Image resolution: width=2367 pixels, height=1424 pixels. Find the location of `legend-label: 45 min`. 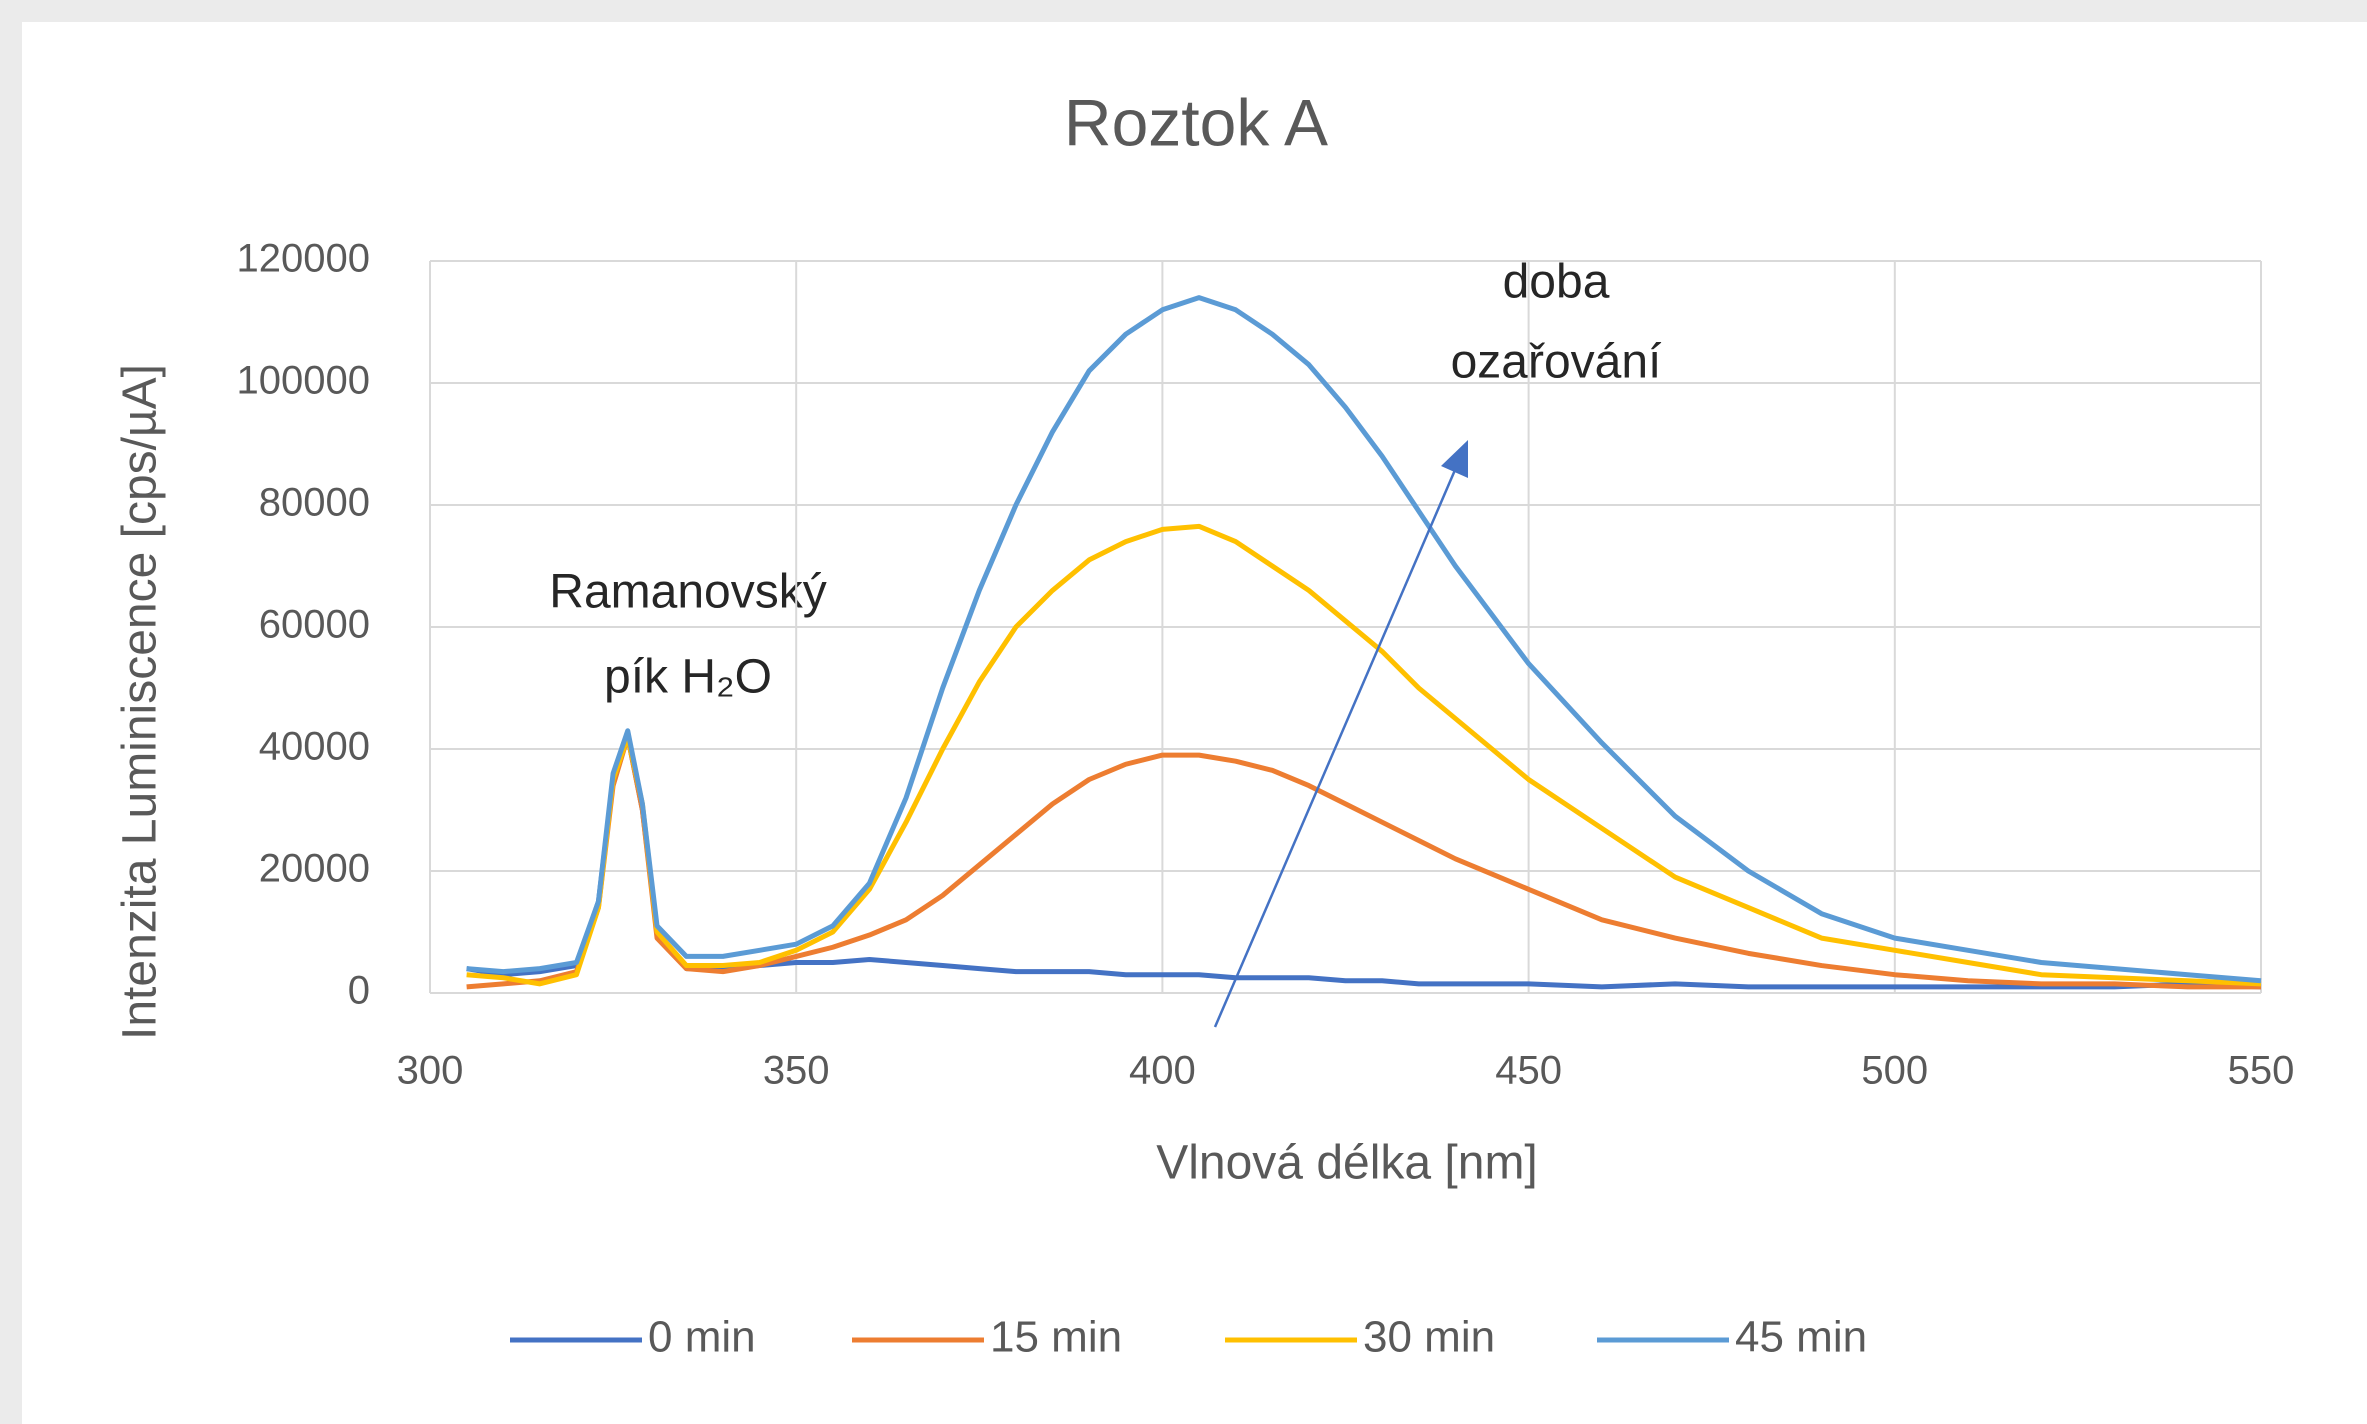

legend-label: 45 min is located at coordinates (1801, 1337).